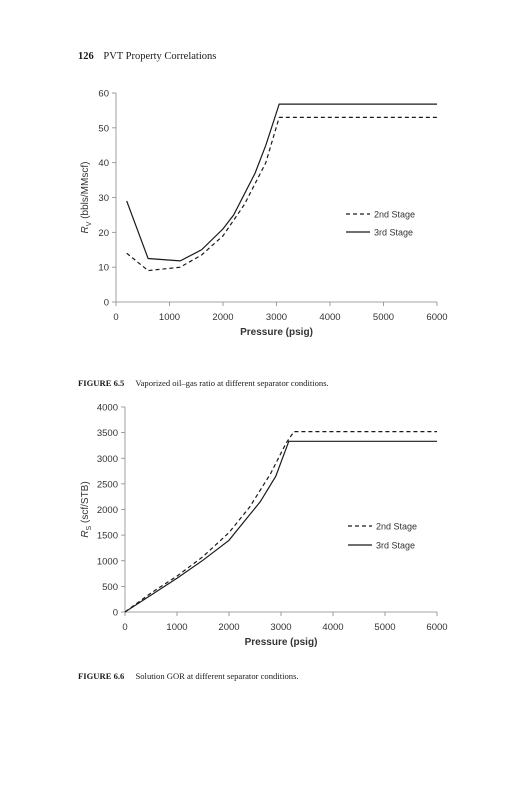 This screenshot has width=531, height=800. I want to click on y-tick-label: 30, so click(103, 198).